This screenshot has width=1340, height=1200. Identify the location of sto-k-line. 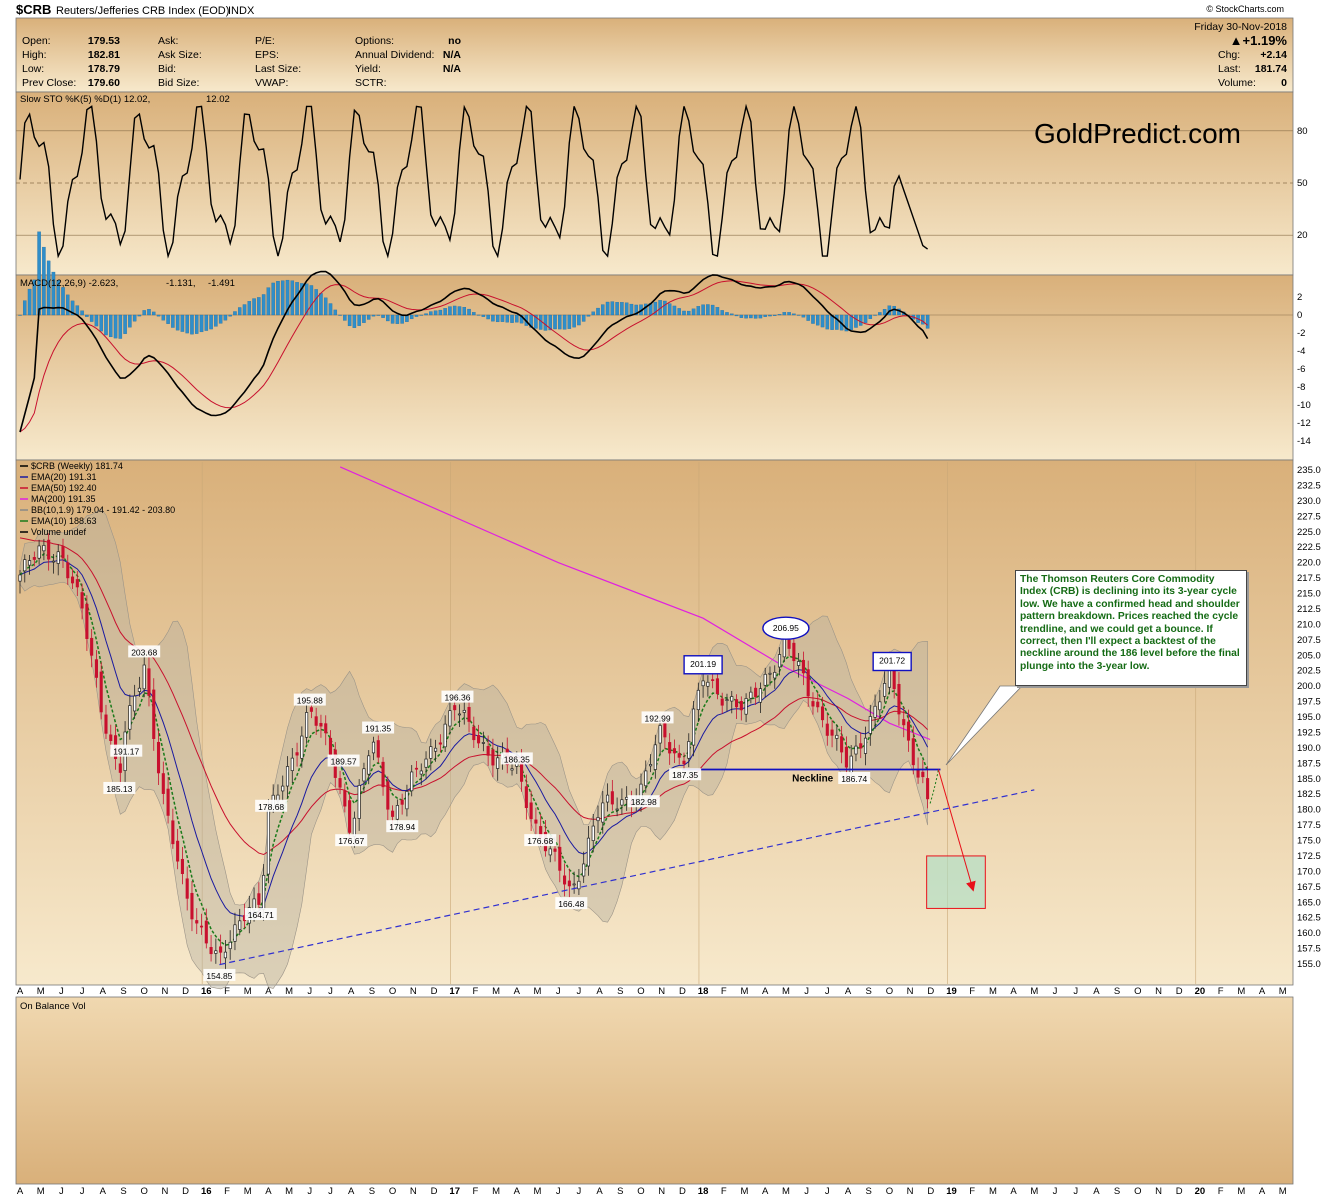
(474, 181).